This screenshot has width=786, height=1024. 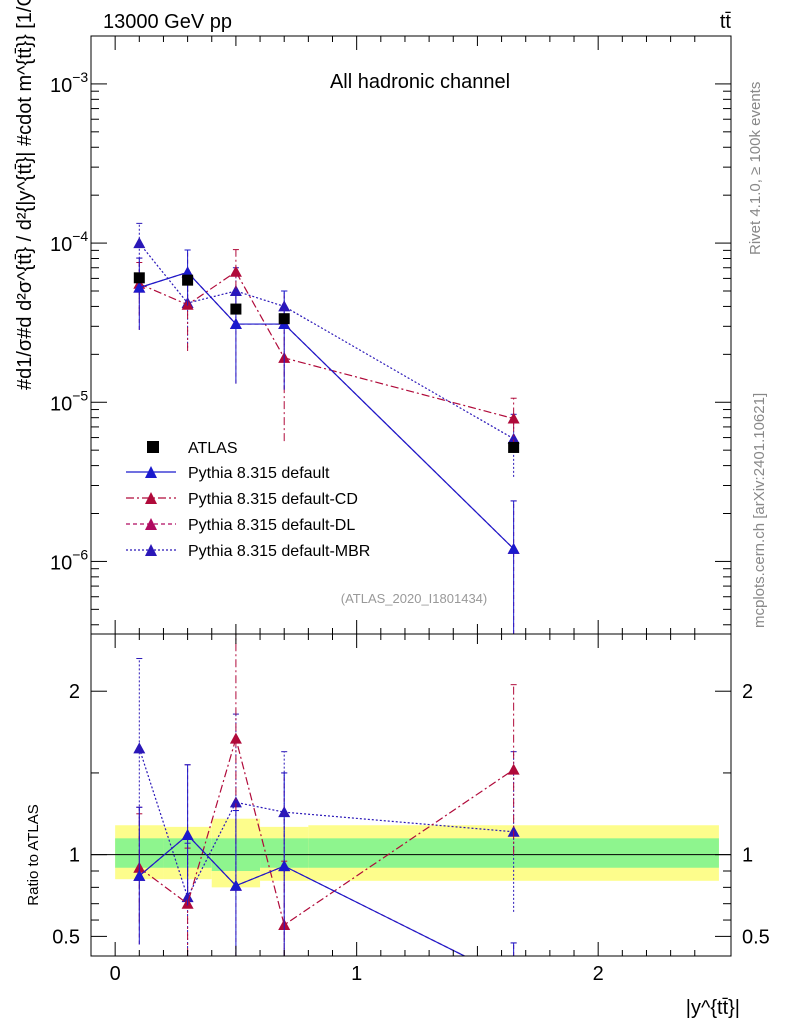 I want to click on analysis-ref: (ATLAS_2020_I1801434), so click(x=414, y=598).